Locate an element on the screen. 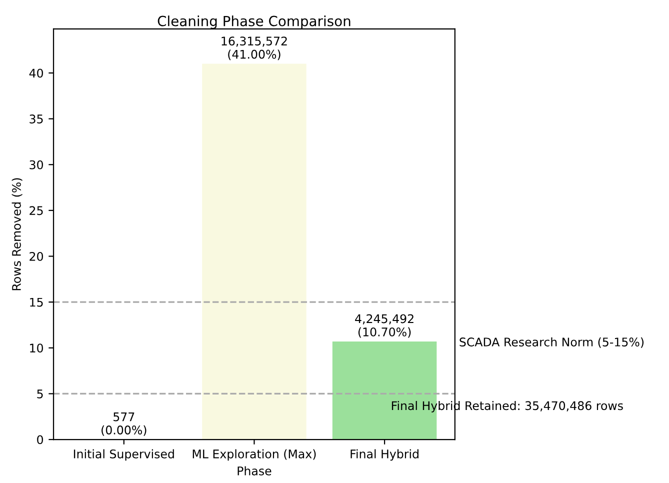  y-tick-label: 30 is located at coordinates (37, 165).